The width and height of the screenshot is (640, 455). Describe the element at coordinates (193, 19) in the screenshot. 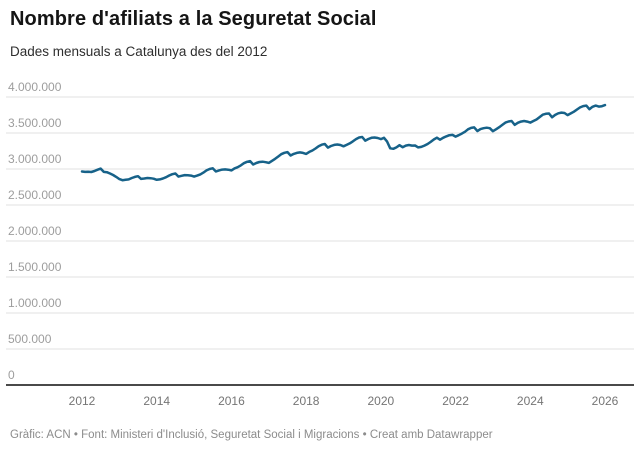

I see `chart-title: Nombre d'afiliats a la Seguretat Social` at that location.